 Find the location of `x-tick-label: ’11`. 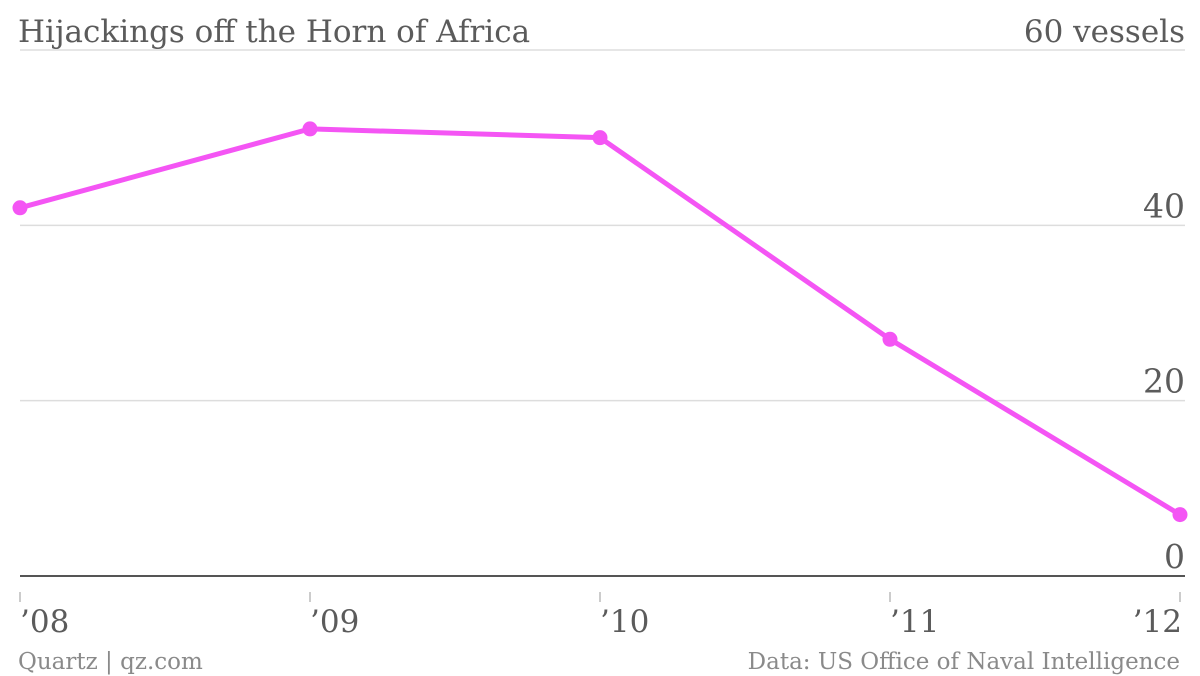

x-tick-label: ’11 is located at coordinates (914, 622).